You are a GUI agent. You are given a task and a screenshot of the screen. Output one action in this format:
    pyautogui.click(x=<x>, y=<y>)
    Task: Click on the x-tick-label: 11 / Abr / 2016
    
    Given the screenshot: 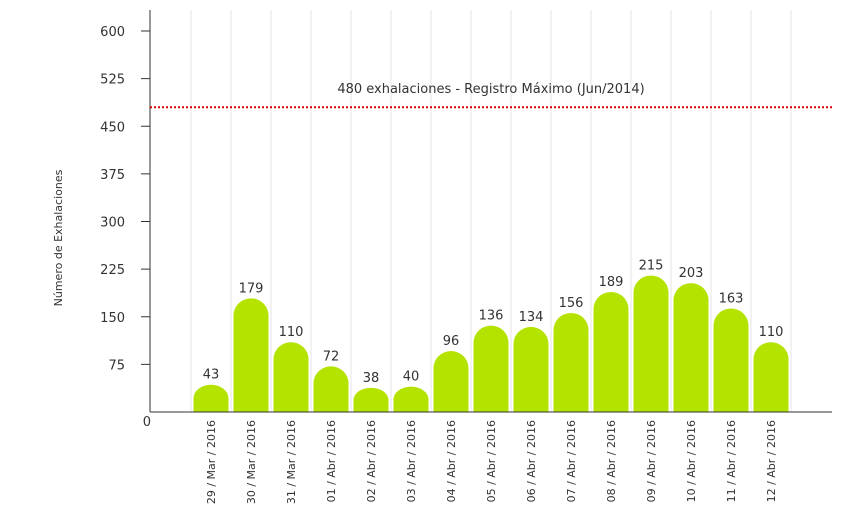 What is the action you would take?
    pyautogui.click(x=731, y=461)
    